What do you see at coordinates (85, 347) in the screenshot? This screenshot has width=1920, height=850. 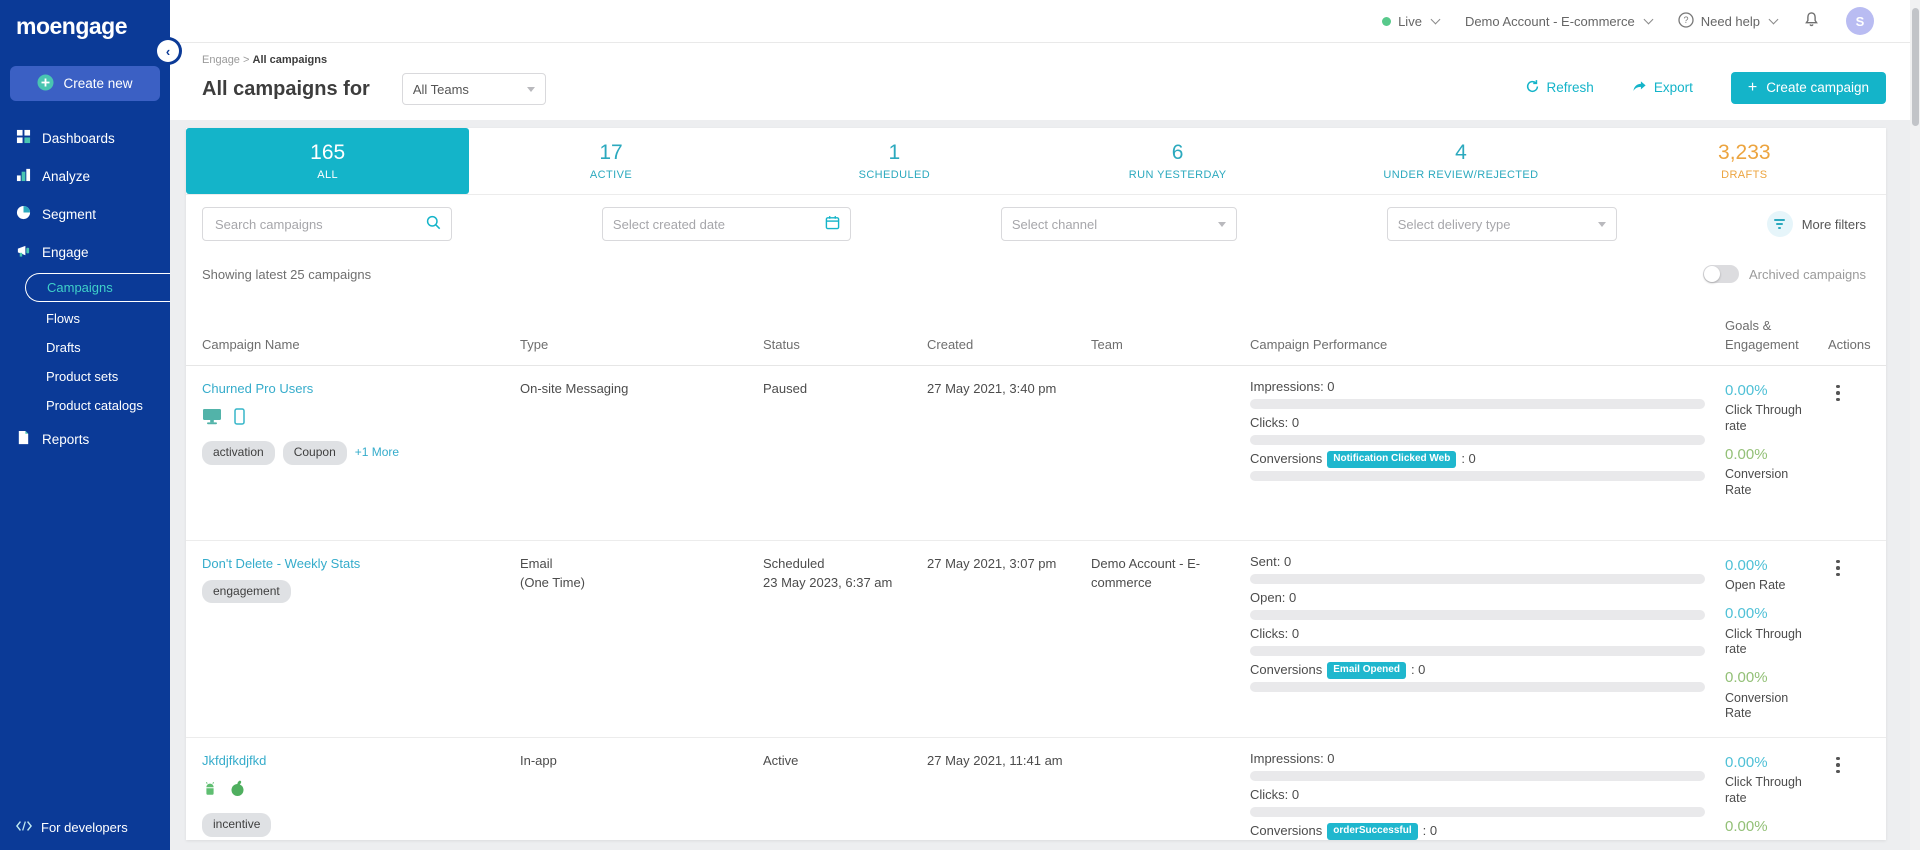 I see `sidebar-item-drafts: Drafts` at bounding box center [85, 347].